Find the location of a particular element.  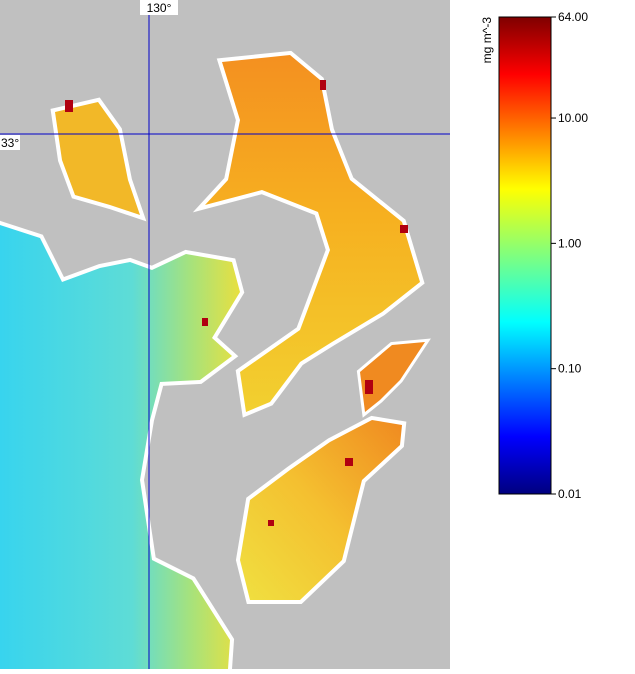

colorbar-tick-label: 1.00 is located at coordinates (570, 243).